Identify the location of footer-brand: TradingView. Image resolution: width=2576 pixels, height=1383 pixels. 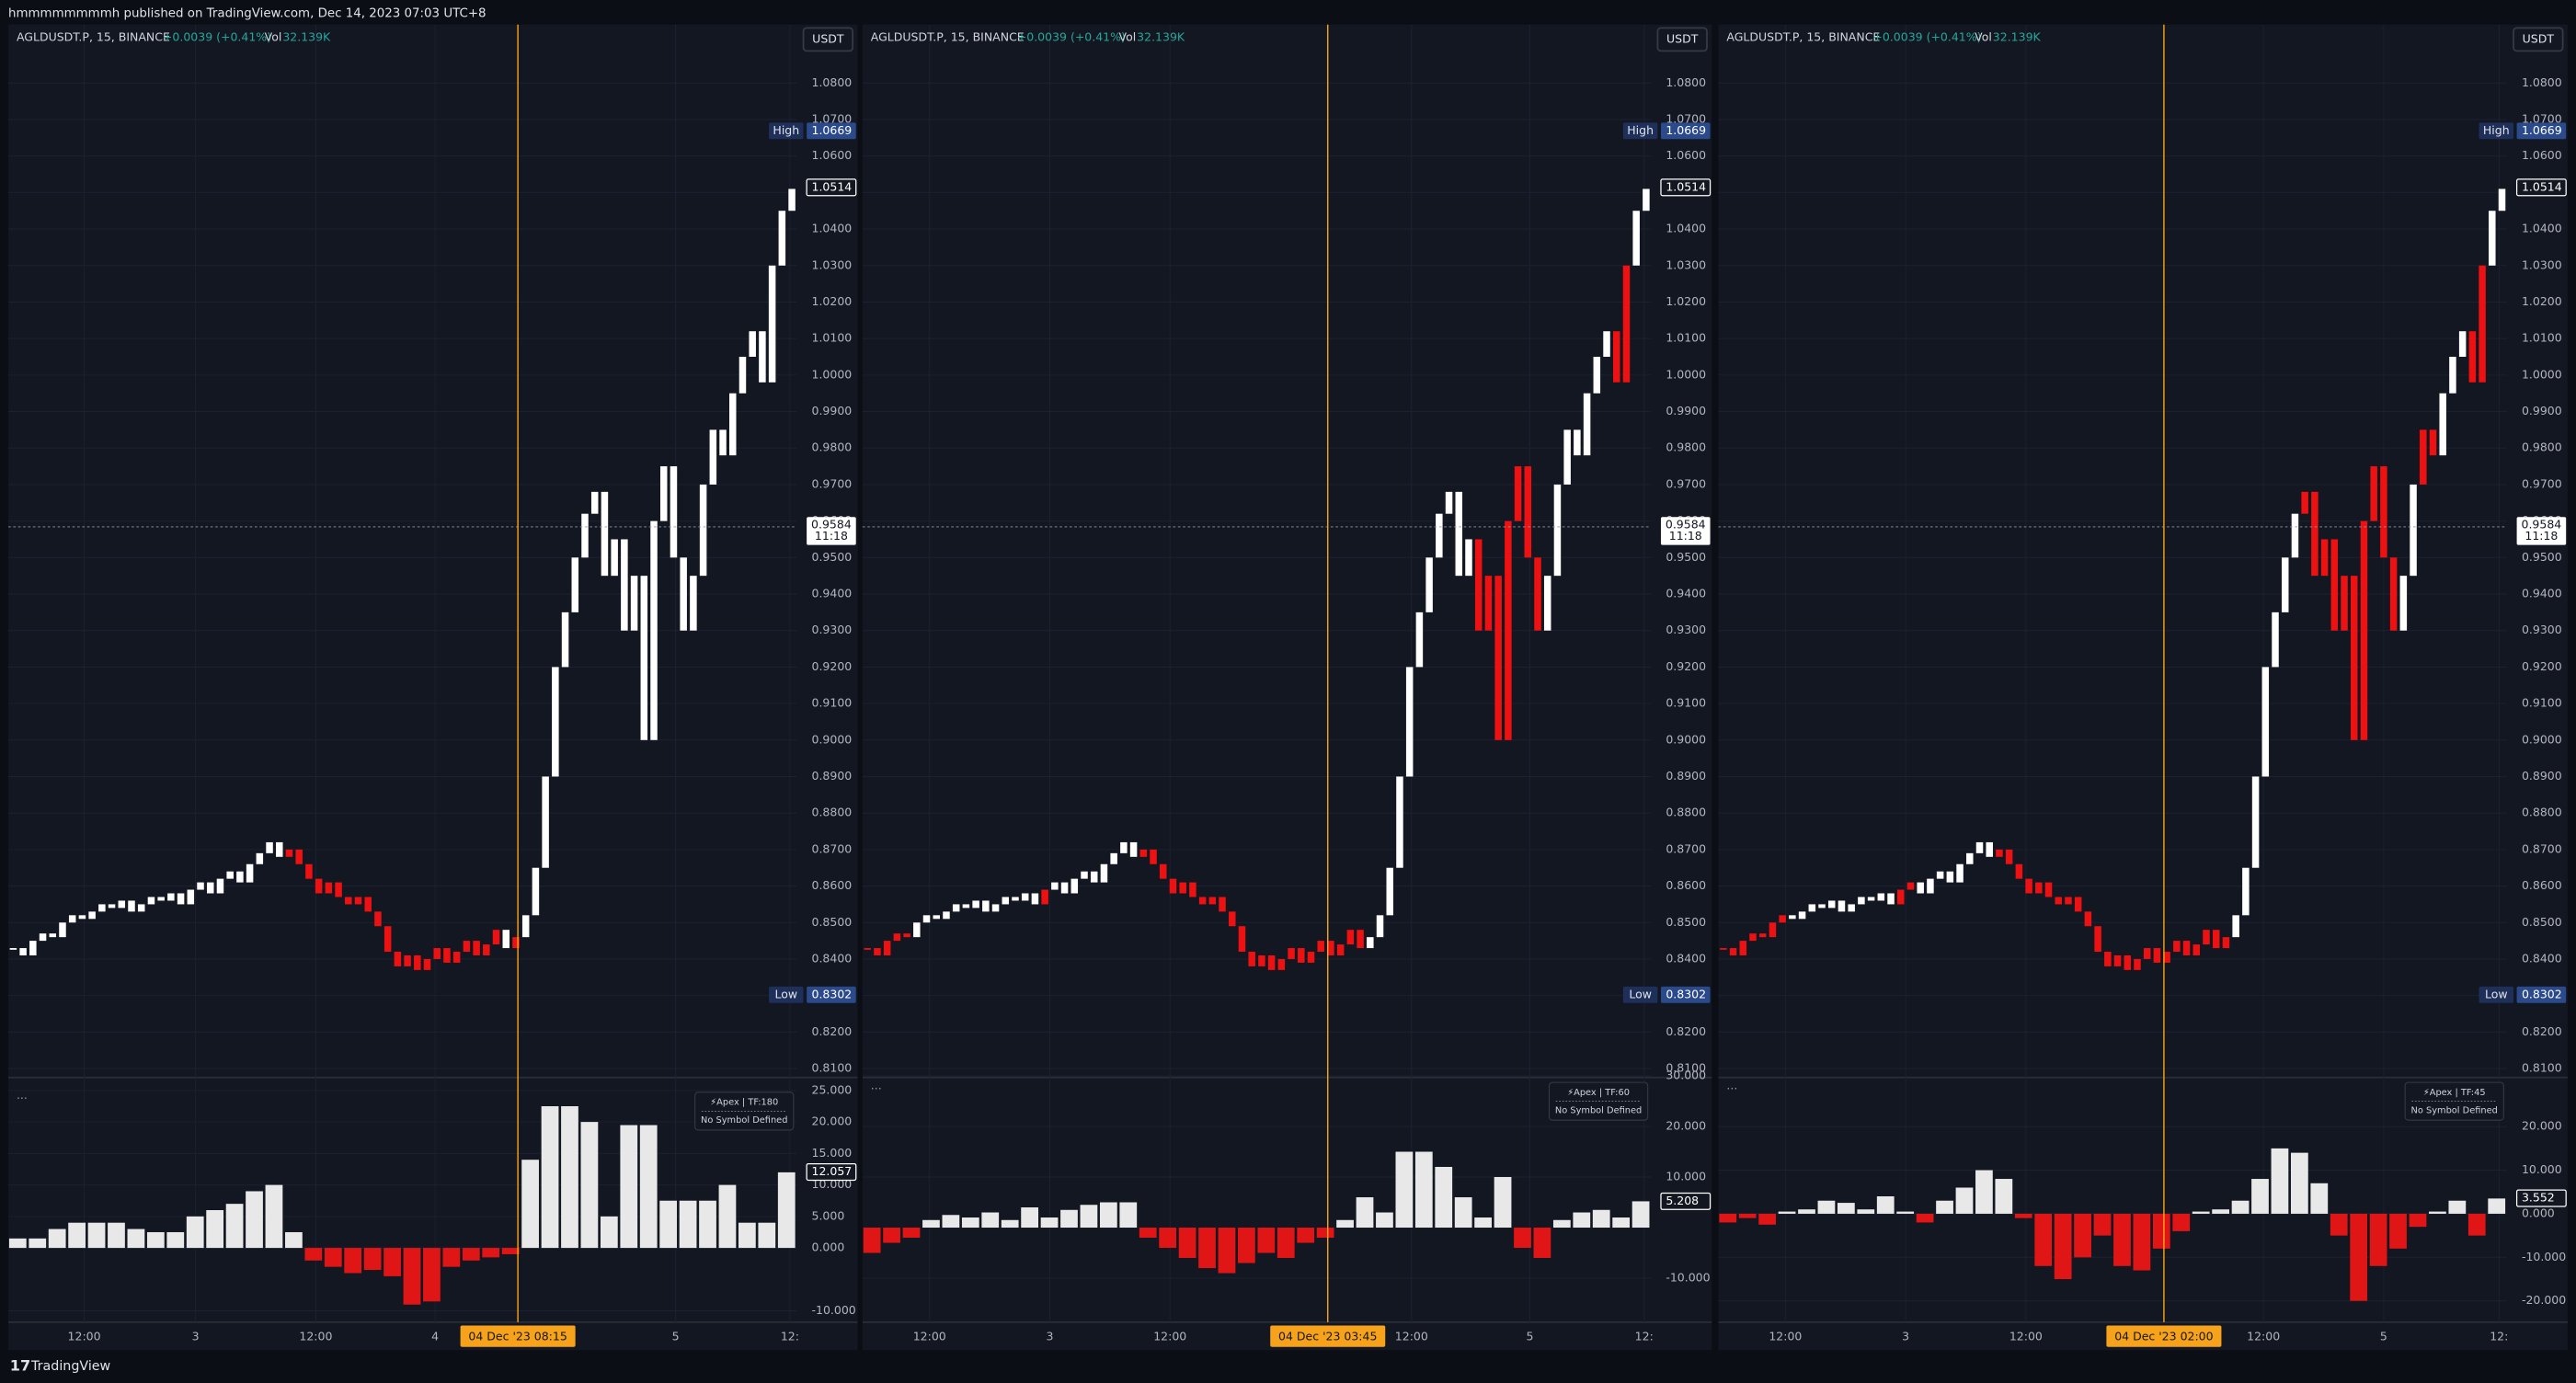
(70, 1366).